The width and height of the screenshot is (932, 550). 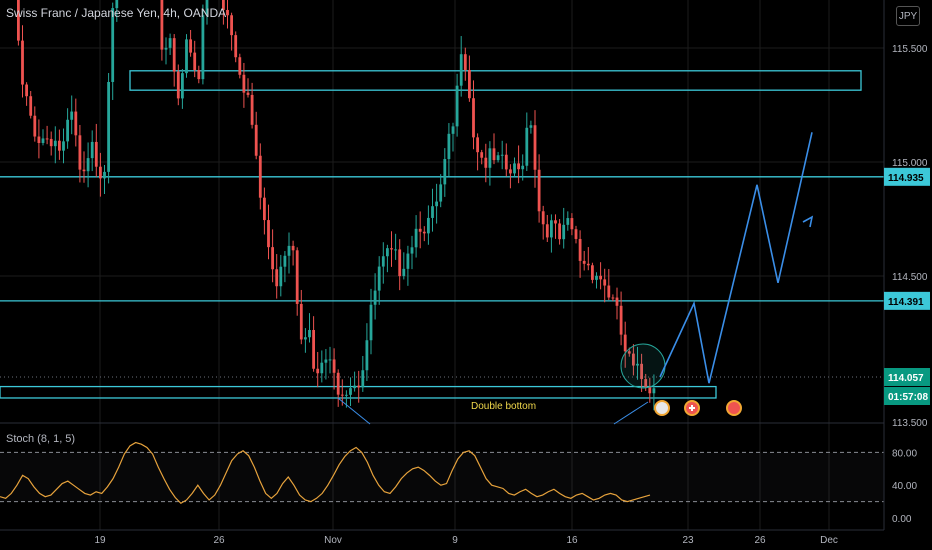 What do you see at coordinates (910, 277) in the screenshot?
I see `price-tick-label: 114.500` at bounding box center [910, 277].